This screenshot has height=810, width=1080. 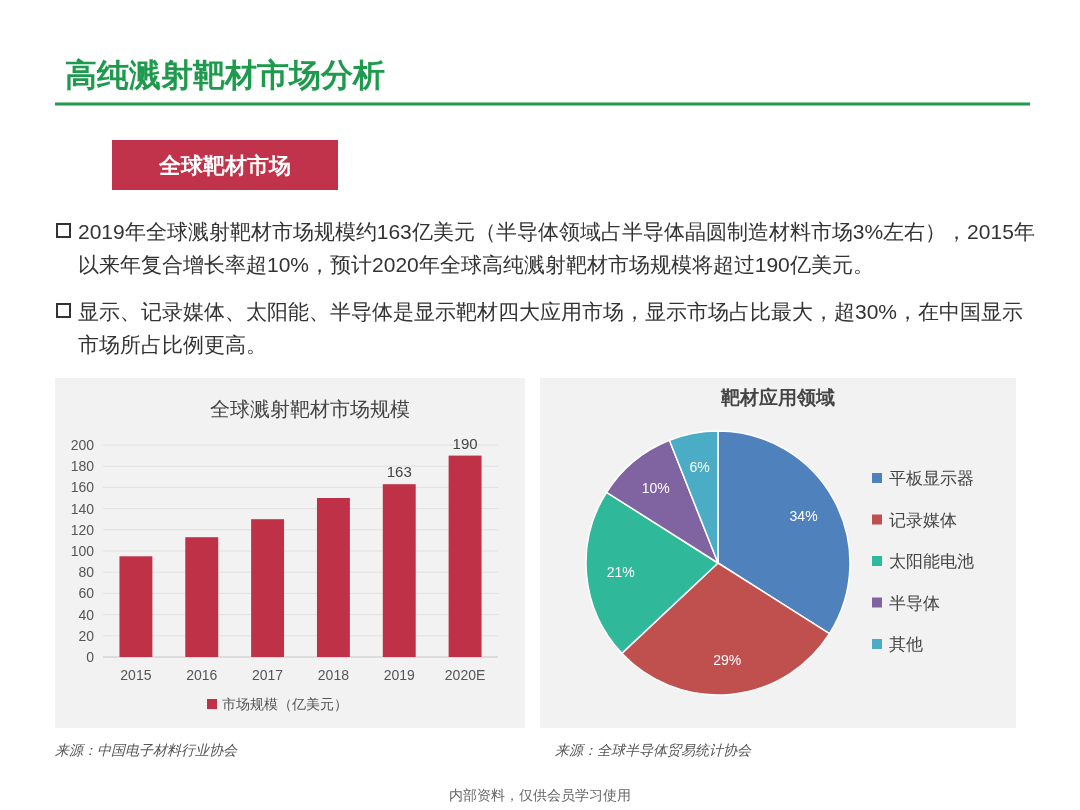 What do you see at coordinates (268, 675) in the screenshot?
I see `x-tick-label: 2017` at bounding box center [268, 675].